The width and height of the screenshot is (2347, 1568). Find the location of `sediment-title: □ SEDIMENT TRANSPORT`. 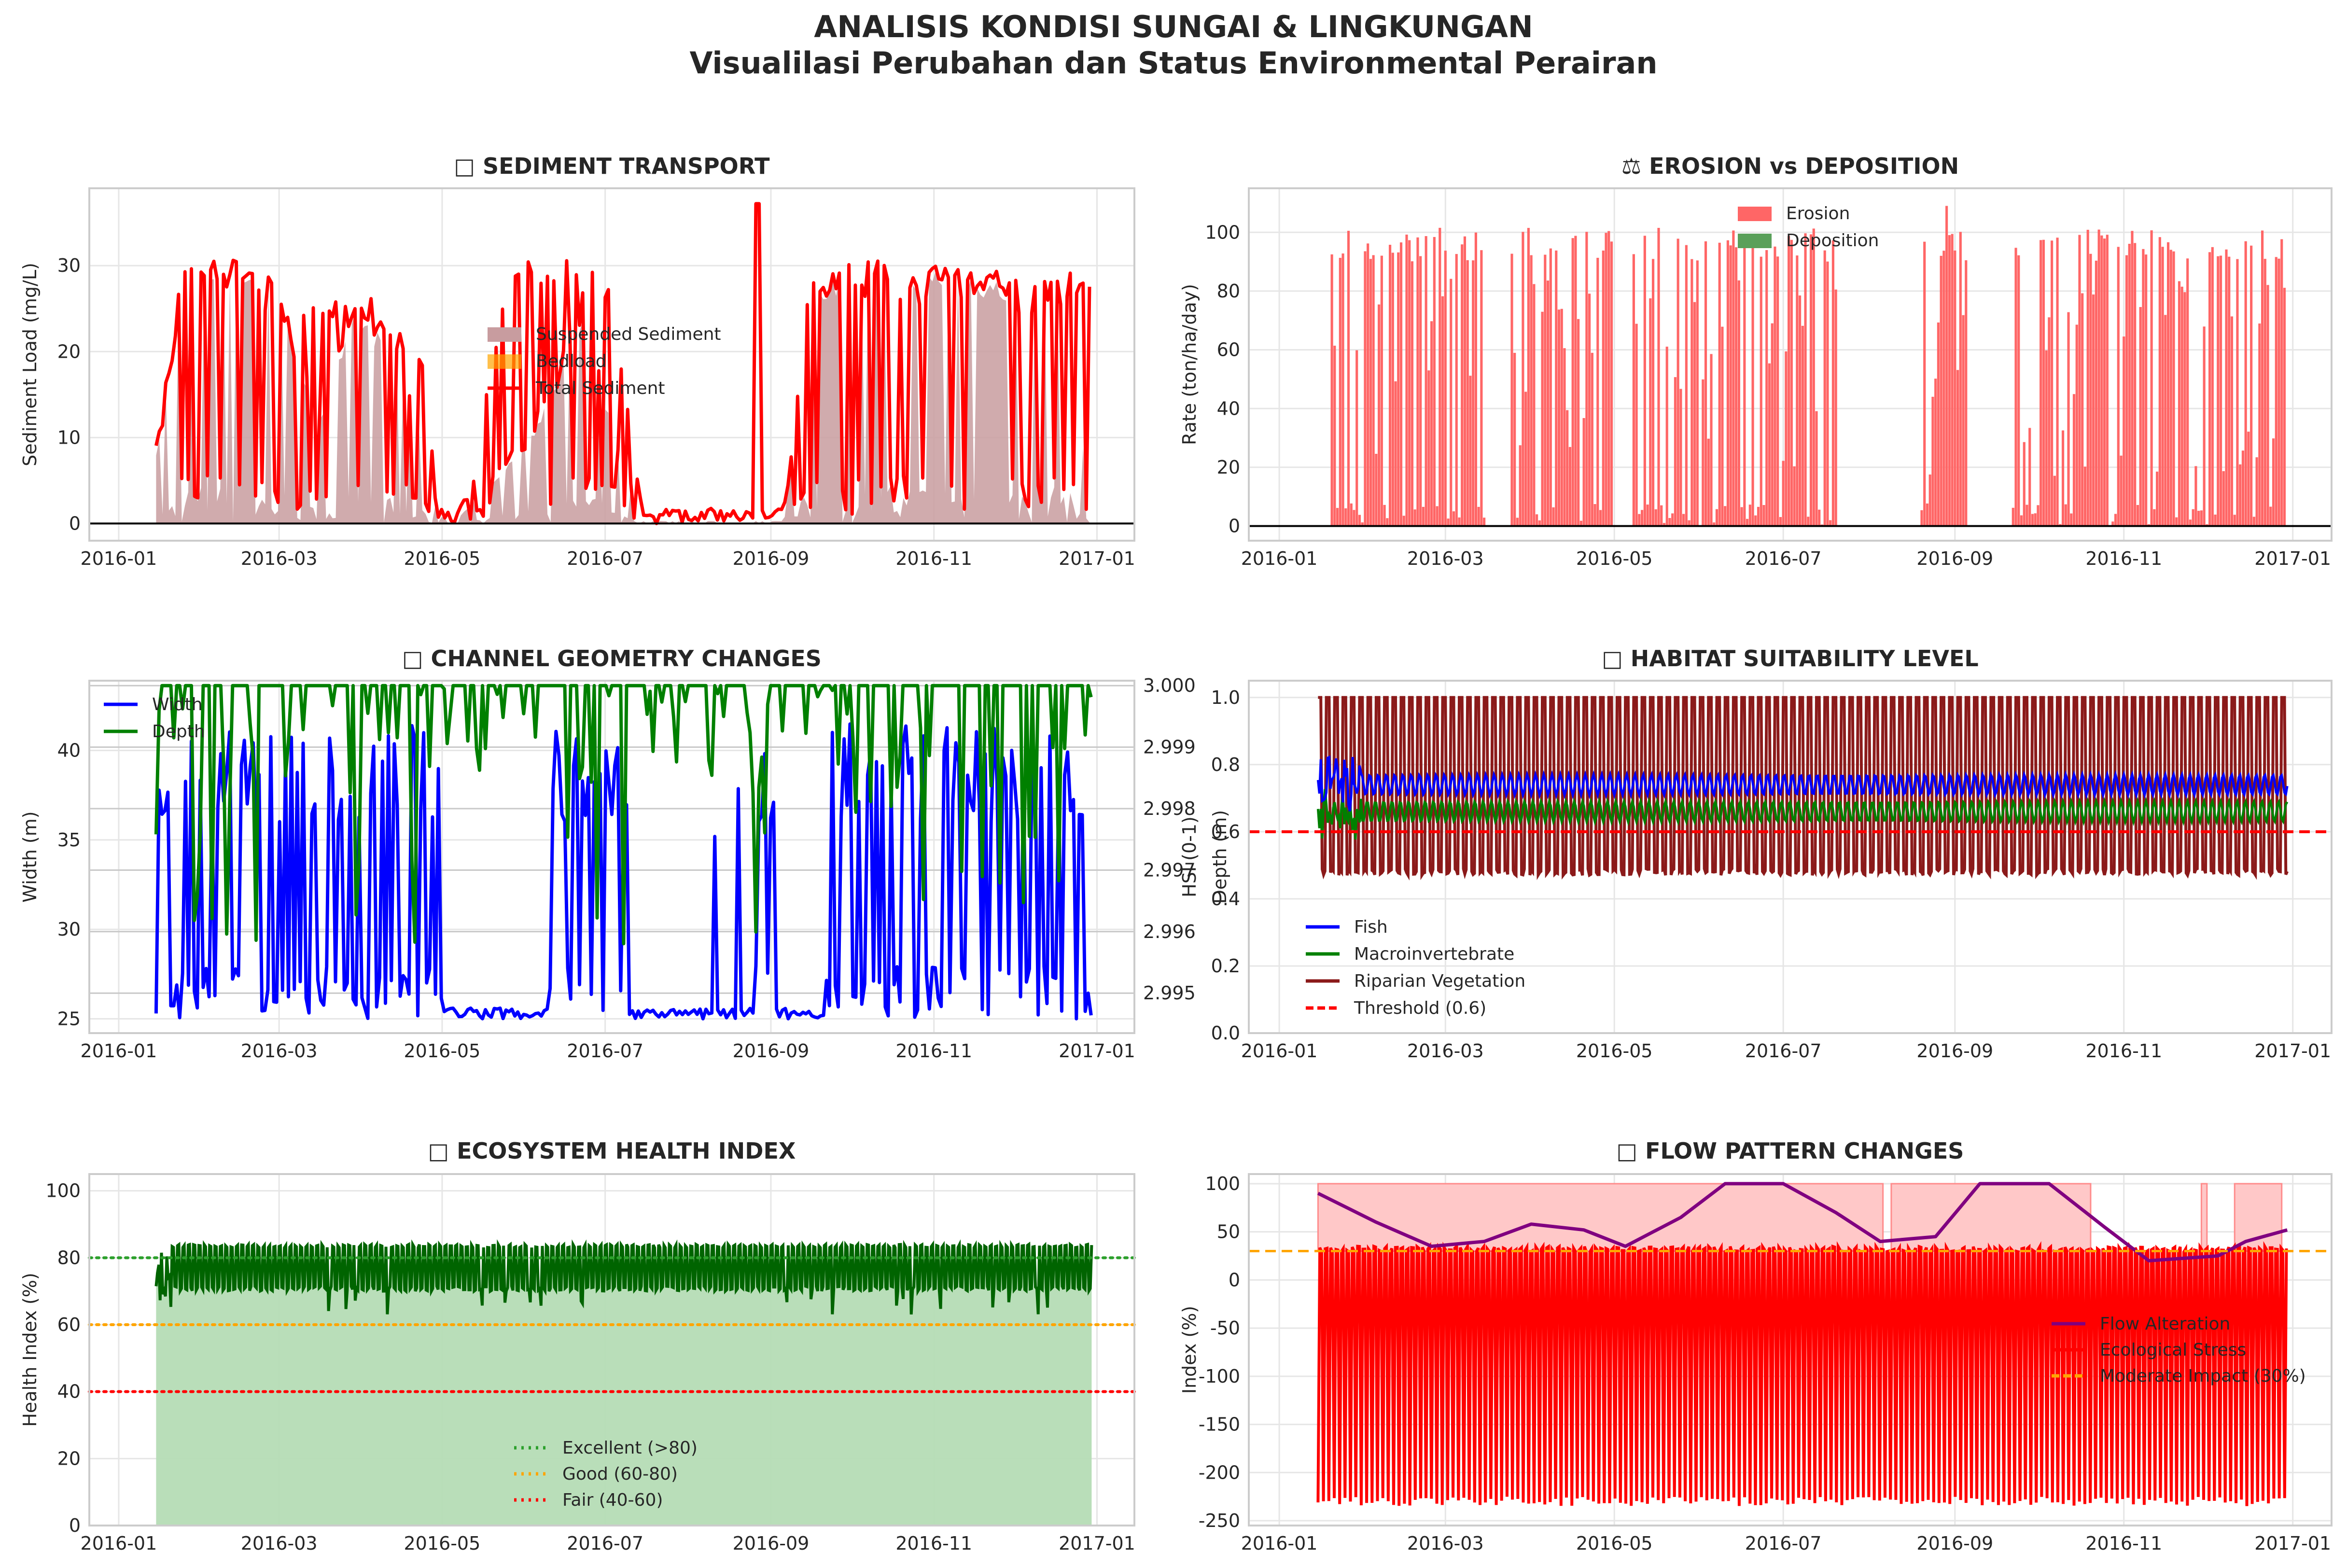

sediment-title: □ SEDIMENT TRANSPORT is located at coordinates (612, 166).